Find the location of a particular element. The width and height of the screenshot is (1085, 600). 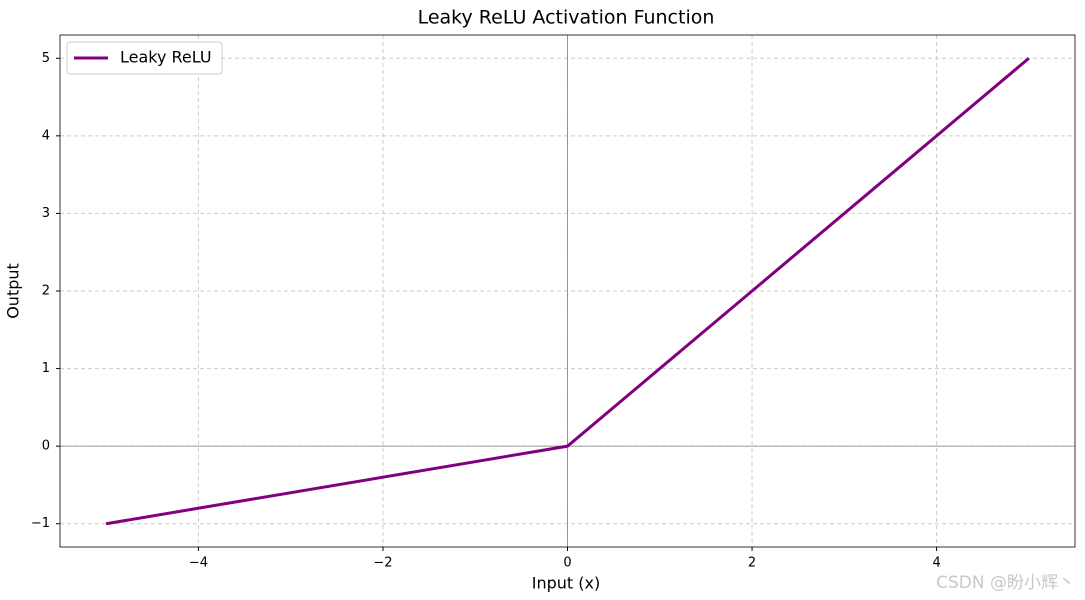

y-tick-label: 4 is located at coordinates (46, 135).